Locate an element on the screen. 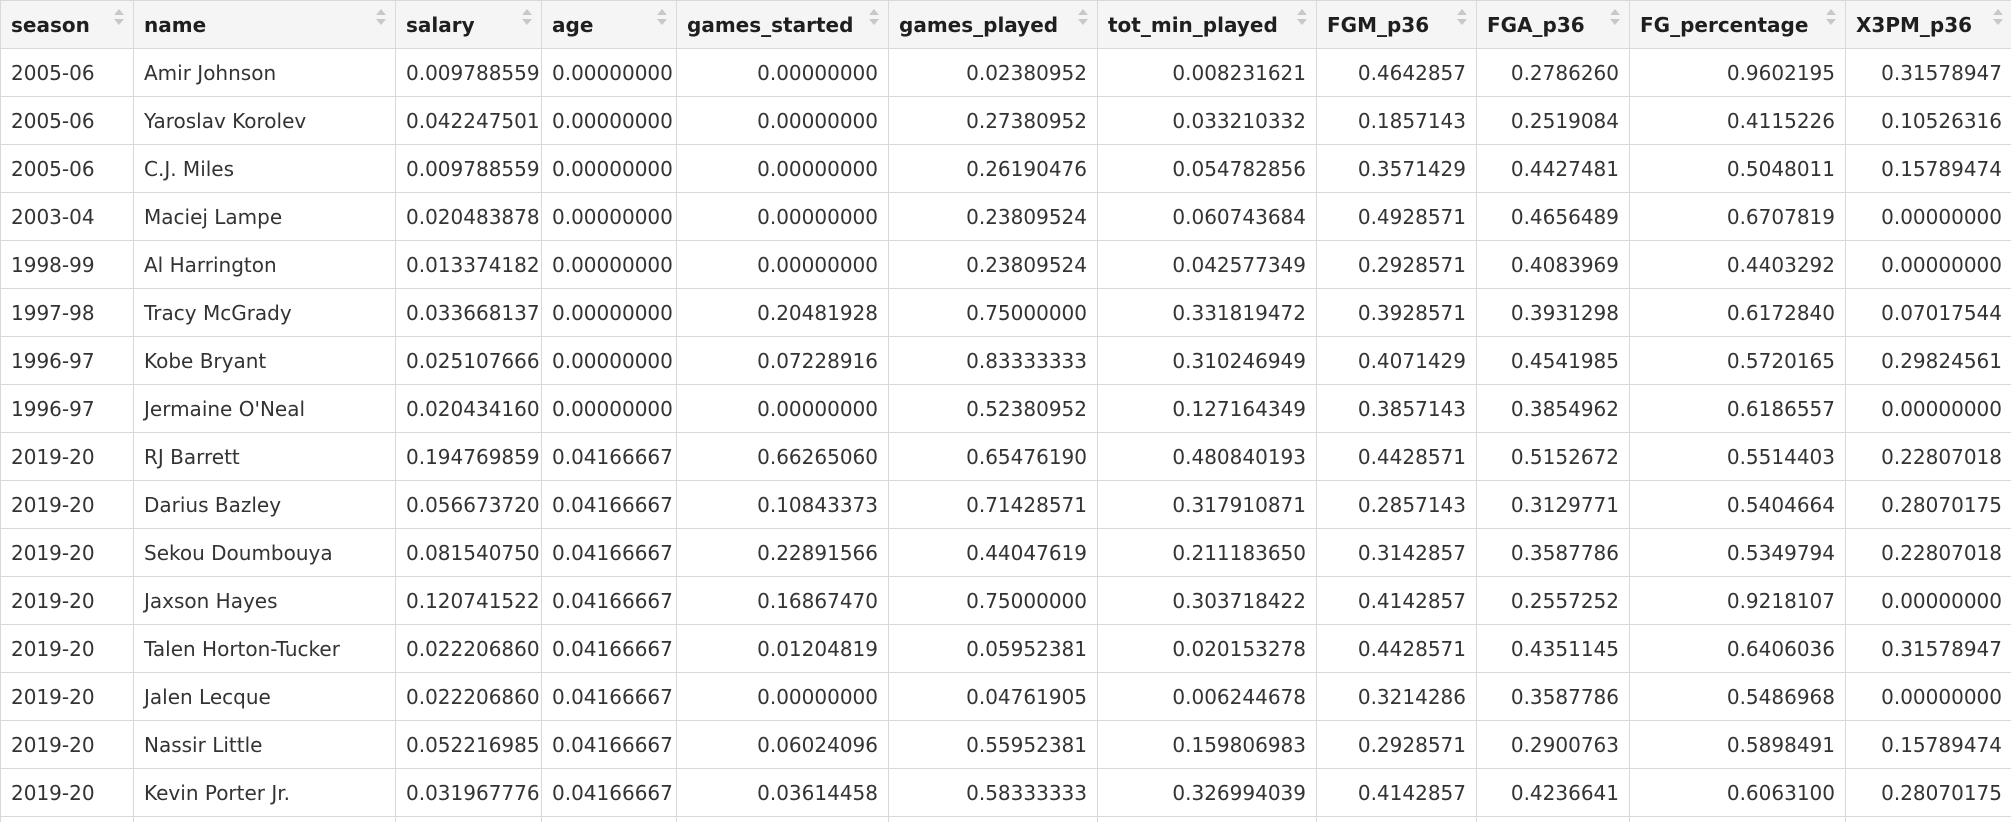 The width and height of the screenshot is (2011, 822). table-cell-salary: 0.056673720 is located at coordinates (468, 504).